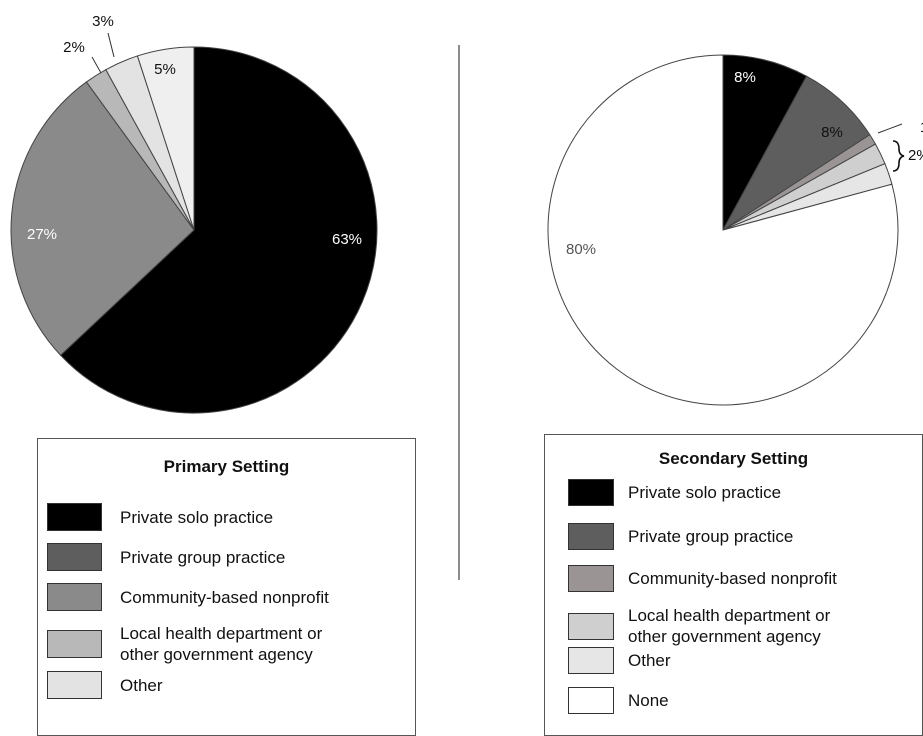 Image resolution: width=923 pixels, height=736 pixels. Describe the element at coordinates (648, 700) in the screenshot. I see `legend-label: None` at that location.